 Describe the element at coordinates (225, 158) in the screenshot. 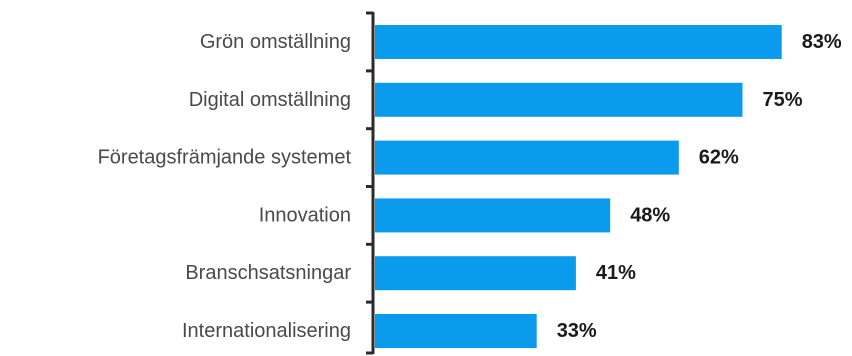

I see `category-label: Företagsfrämjande systemet` at that location.